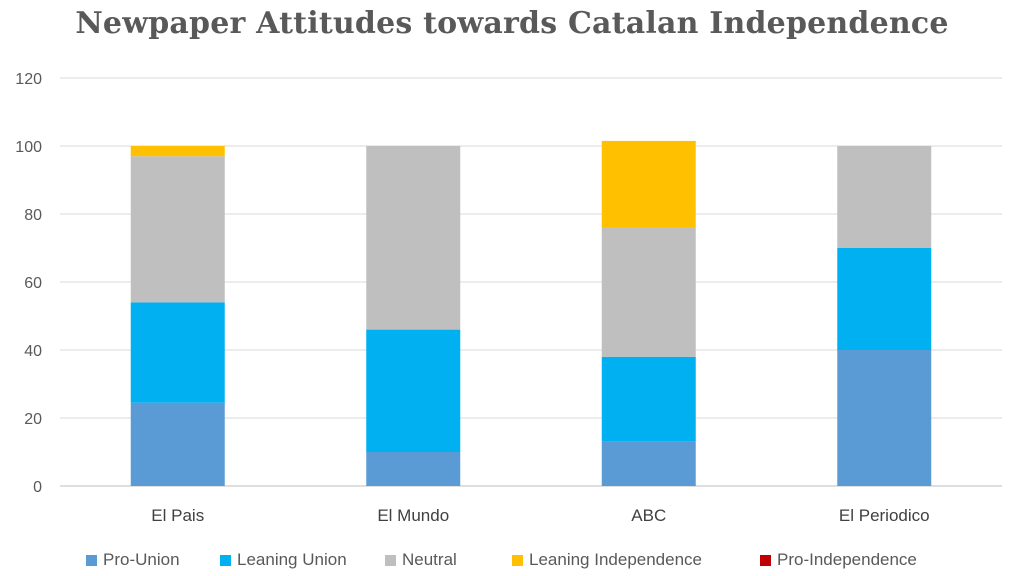  What do you see at coordinates (292, 559) in the screenshot?
I see `legend-label: Leaning Union` at bounding box center [292, 559].